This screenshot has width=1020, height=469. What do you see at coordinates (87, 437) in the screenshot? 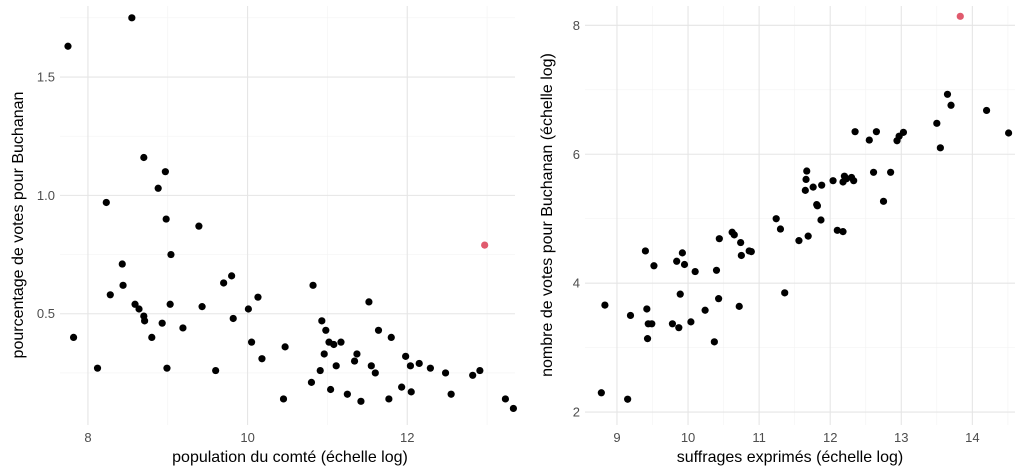
I see `left-x-tick-label: 8` at bounding box center [87, 437].